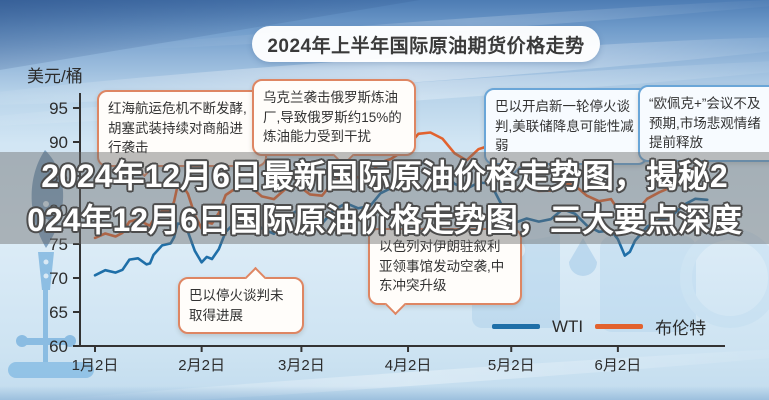  I want to click on annotation-ukraine-refinery: 乌克兰袭击俄罗斯炼油厂,导致俄罗斯约15%的炼油能力受到干扰, so click(334, 122).